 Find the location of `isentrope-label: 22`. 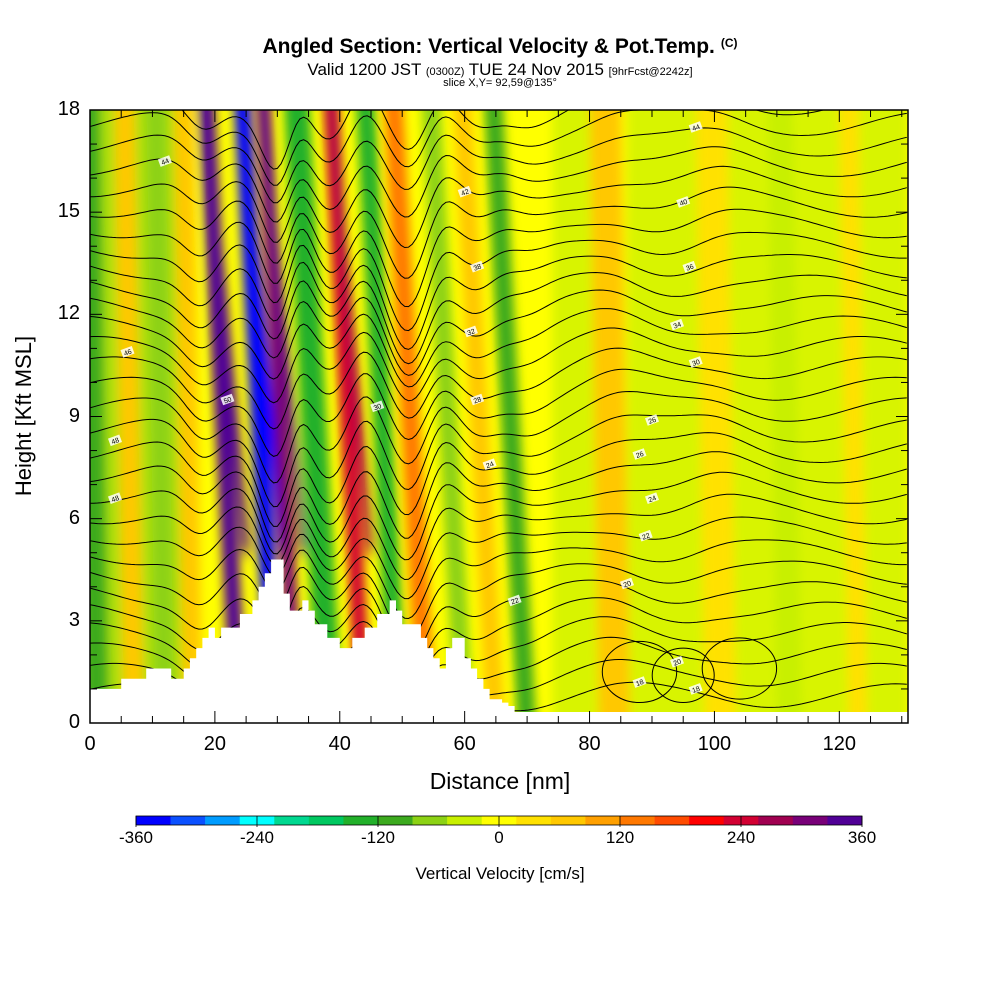

isentrope-label: 22 is located at coordinates (645, 535).